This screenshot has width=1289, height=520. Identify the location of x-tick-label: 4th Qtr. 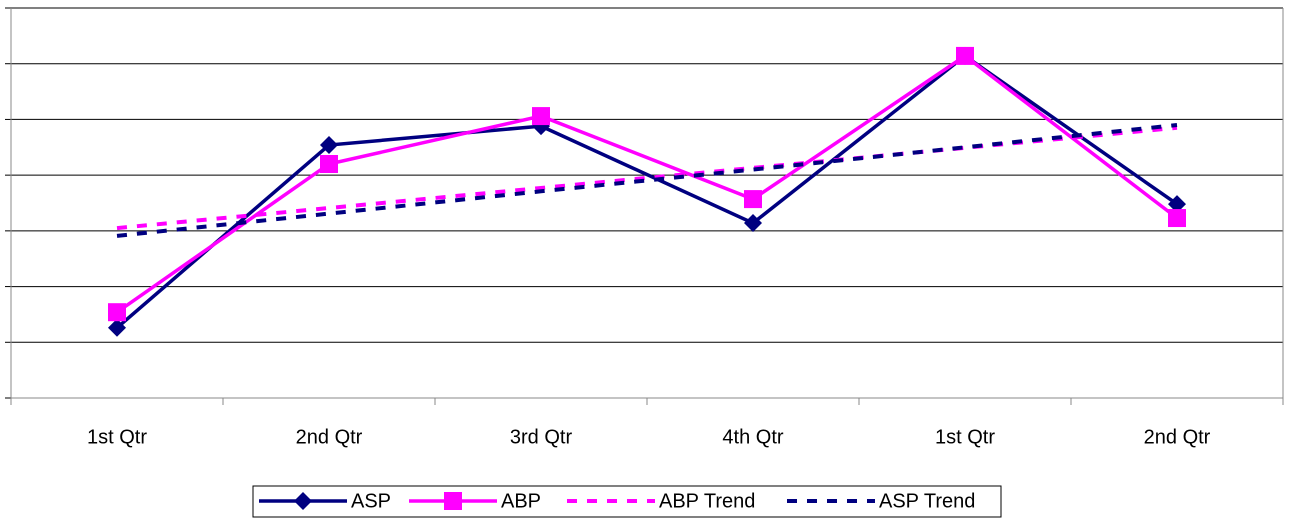
(752, 437).